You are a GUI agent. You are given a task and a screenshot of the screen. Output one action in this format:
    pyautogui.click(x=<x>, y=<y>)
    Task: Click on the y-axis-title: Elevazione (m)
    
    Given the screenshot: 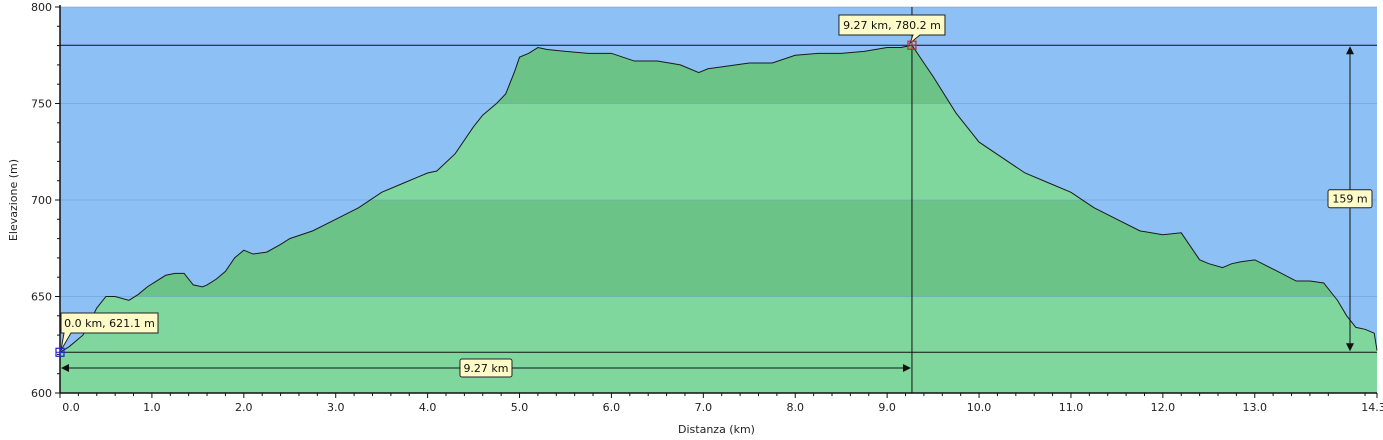 What is the action you would take?
    pyautogui.click(x=13, y=200)
    